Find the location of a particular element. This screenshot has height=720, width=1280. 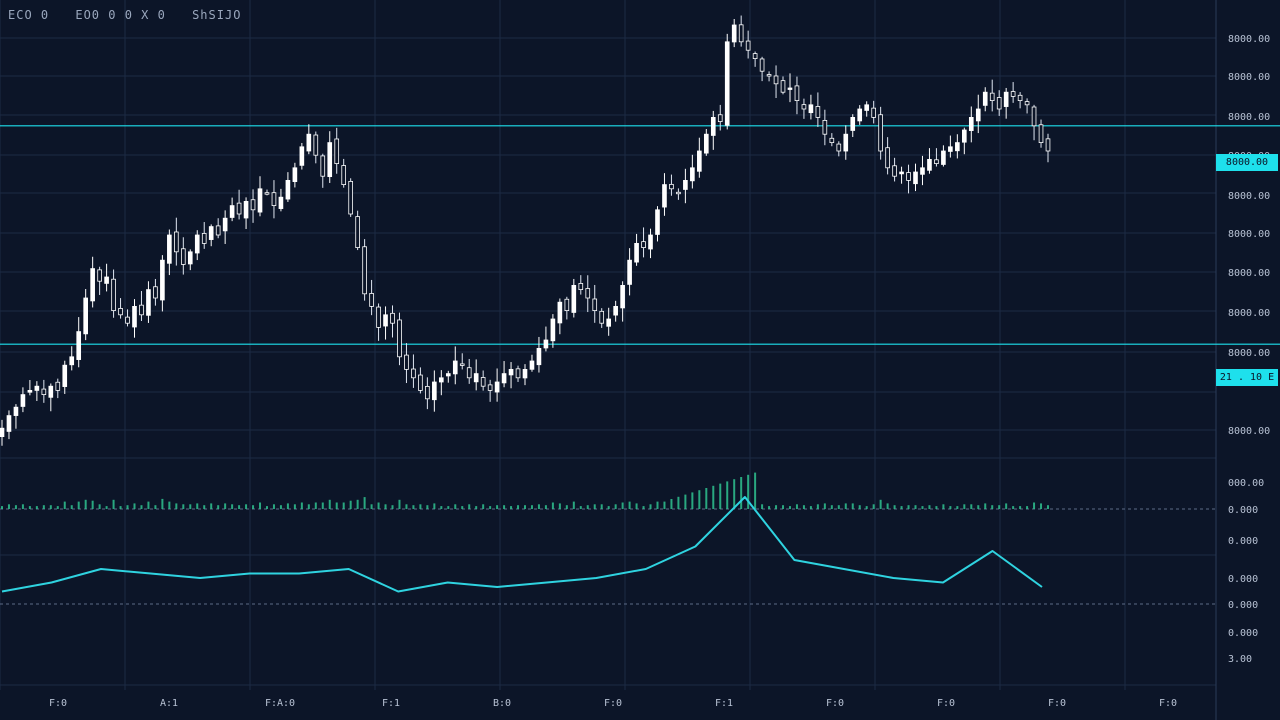

level-tag-upper: 8000.00 is located at coordinates (1247, 162).